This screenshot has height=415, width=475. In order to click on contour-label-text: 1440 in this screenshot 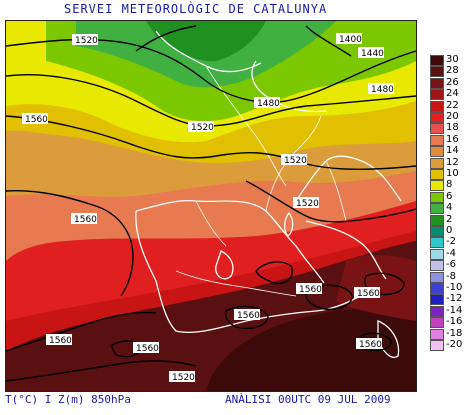, I will do `click(372, 54)`.